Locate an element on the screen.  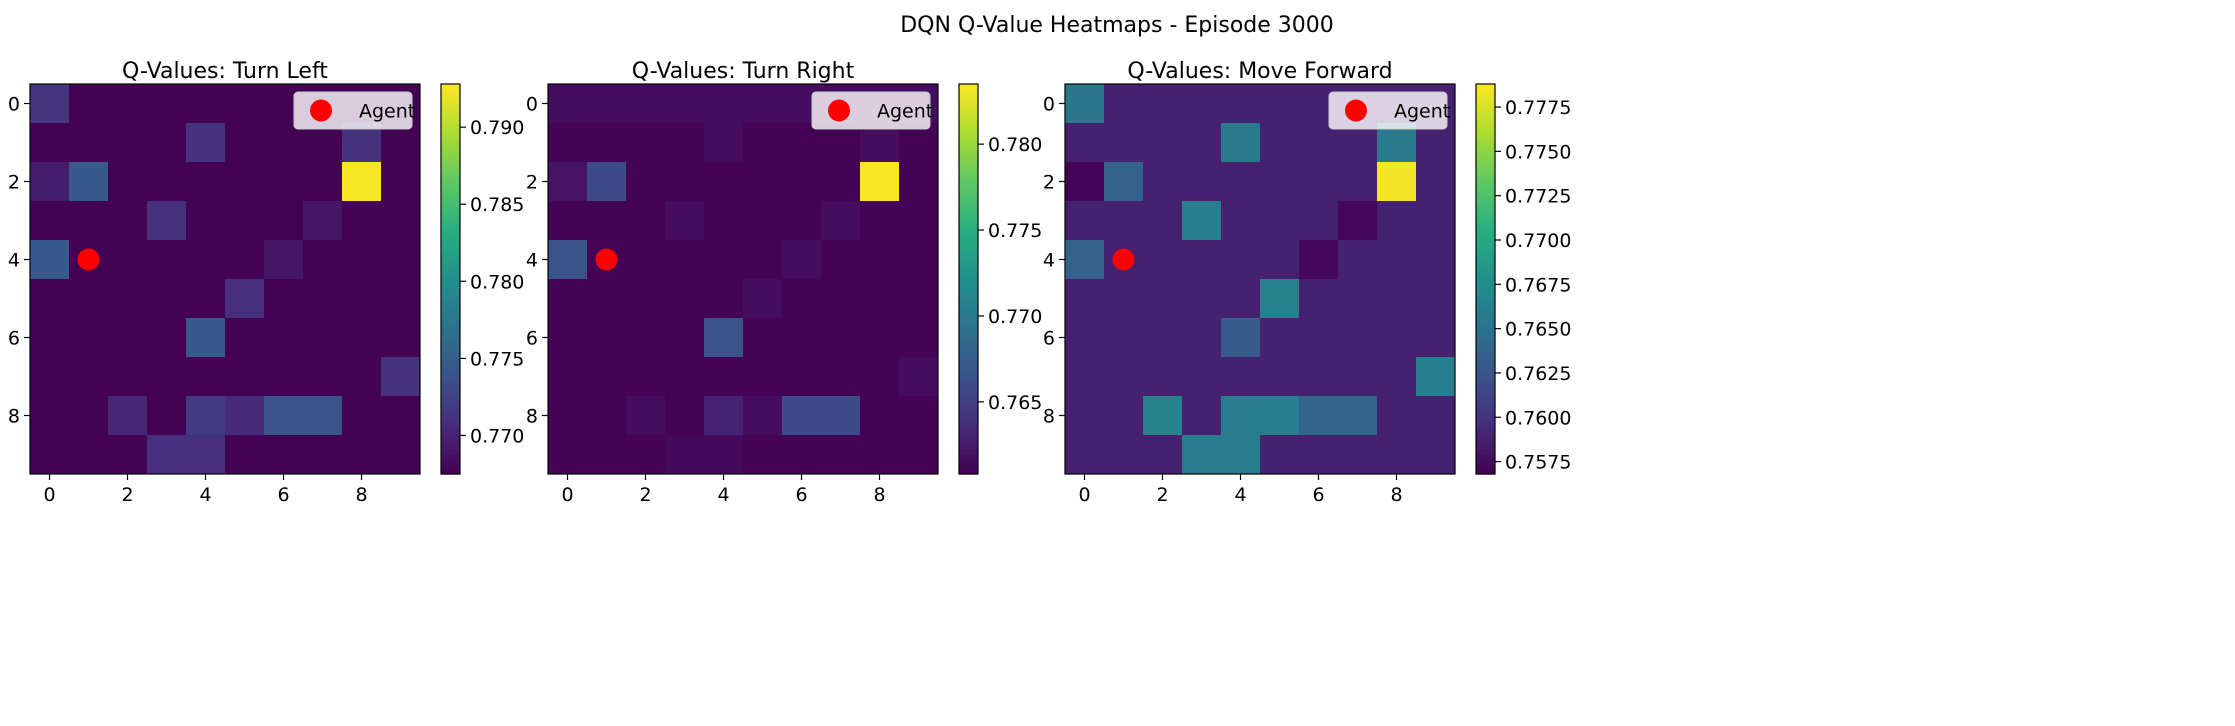
heatmap-cell-r2-c2 is located at coordinates (128, 182).